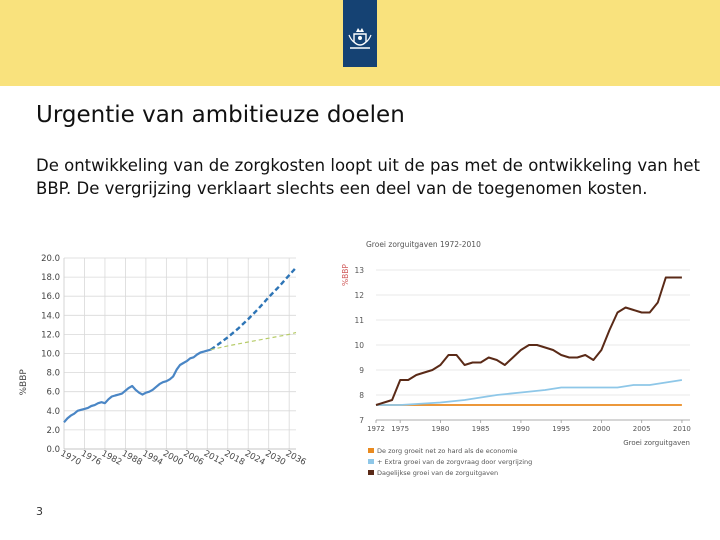 The height and width of the screenshot is (540, 720). I want to click on x-tick-label: 1985, so click(481, 429).